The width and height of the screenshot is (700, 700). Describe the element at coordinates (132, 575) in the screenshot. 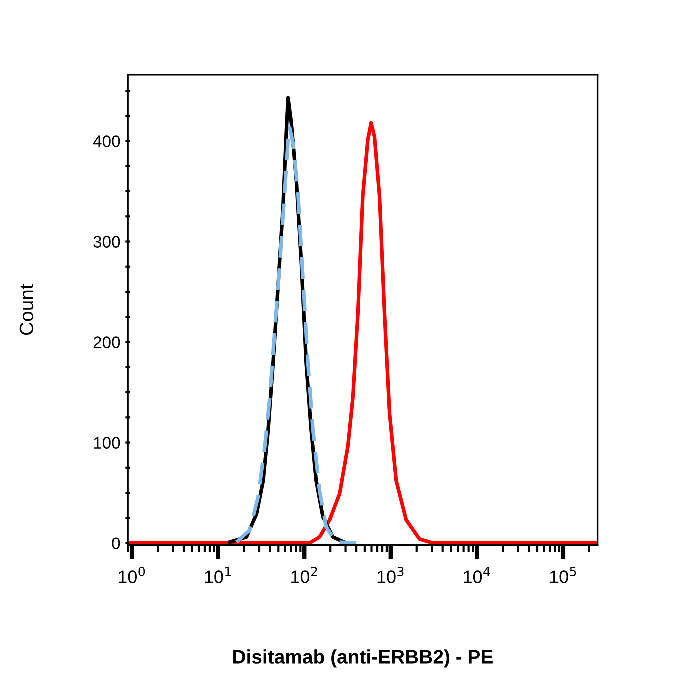

I see `x-tick-label: 10$^{0}$` at that location.